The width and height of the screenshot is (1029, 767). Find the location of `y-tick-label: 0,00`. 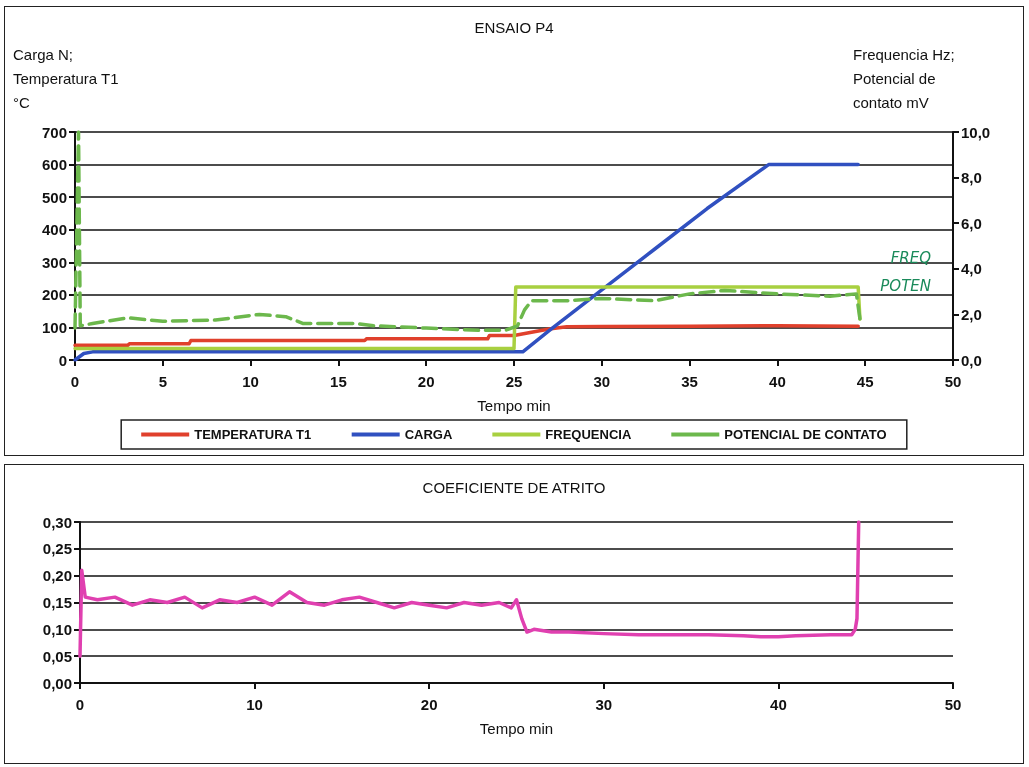

y-tick-label: 0,00 is located at coordinates (57, 683).